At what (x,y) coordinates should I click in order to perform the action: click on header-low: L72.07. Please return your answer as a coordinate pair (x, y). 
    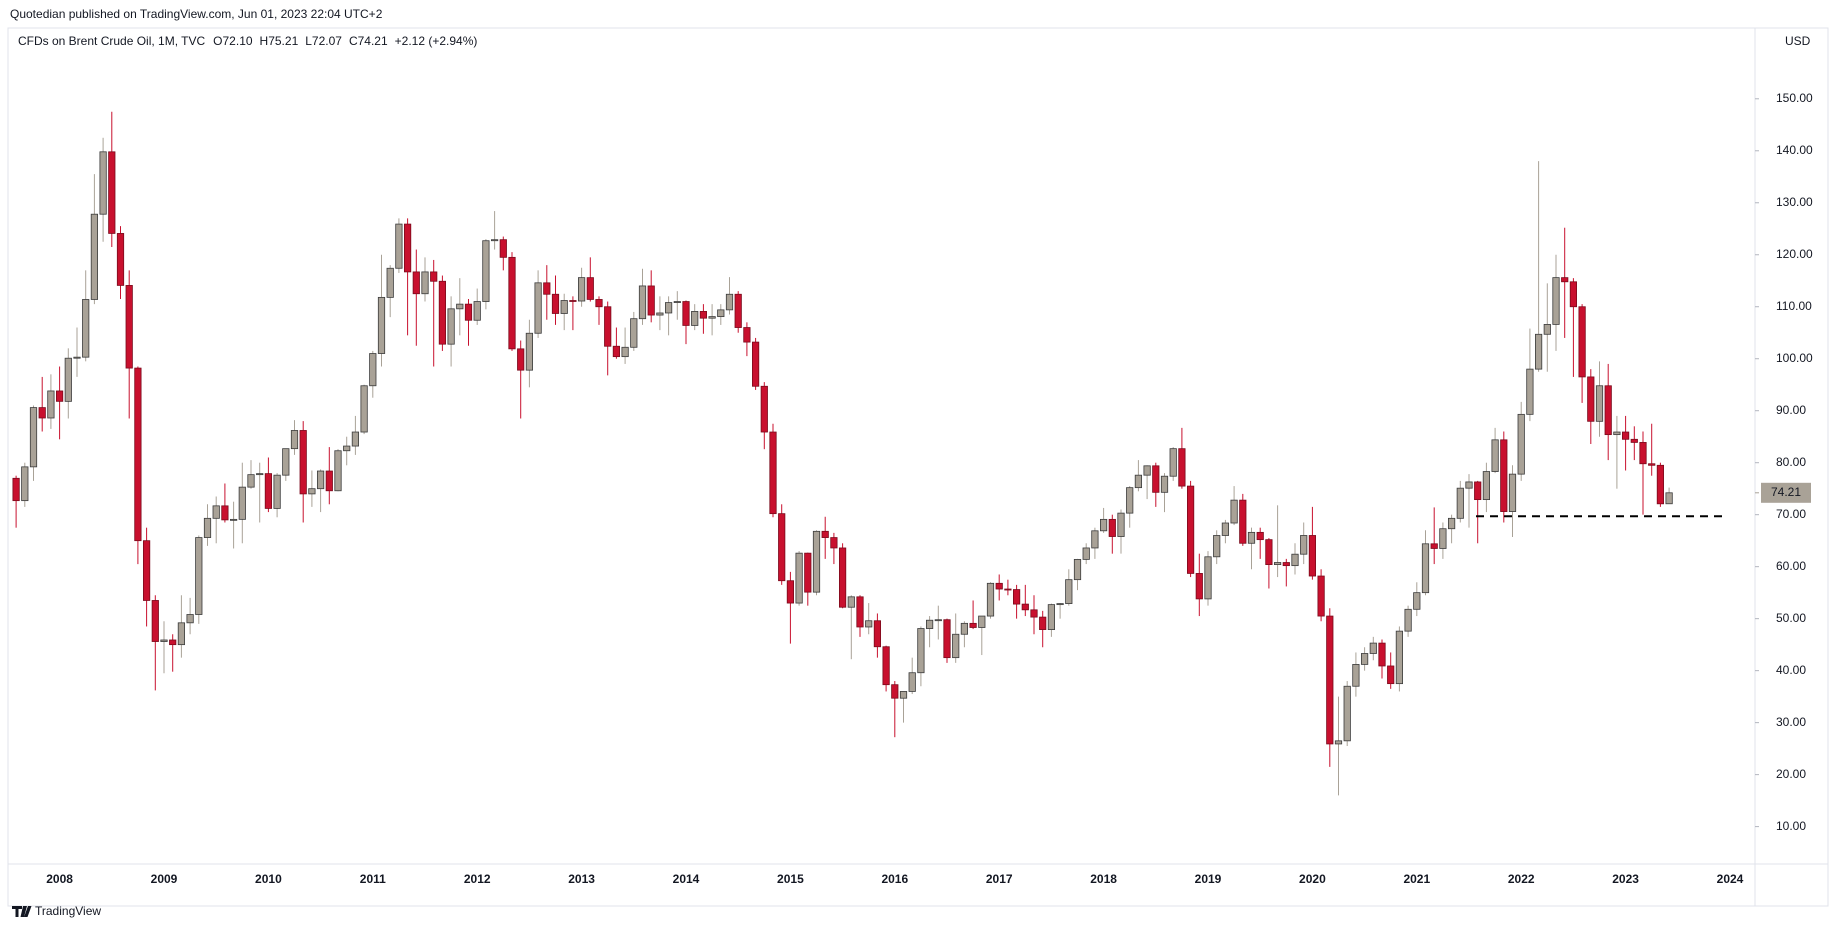
    Looking at the image, I should click on (323, 41).